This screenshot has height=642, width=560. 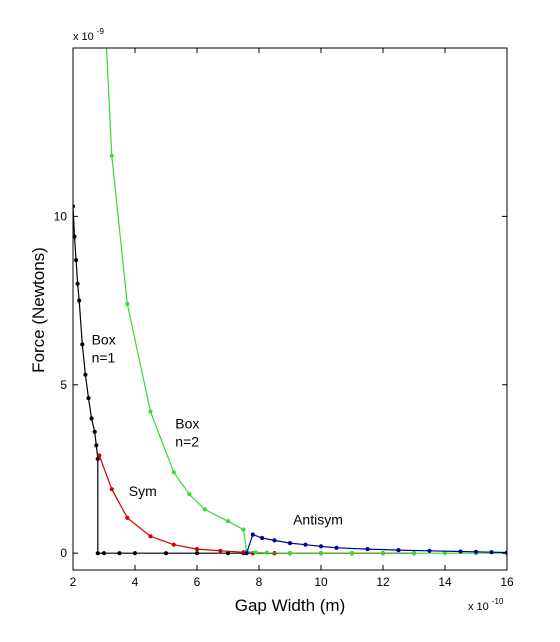 I want to click on svg-text: x 10 -10, so click(x=486, y=605).